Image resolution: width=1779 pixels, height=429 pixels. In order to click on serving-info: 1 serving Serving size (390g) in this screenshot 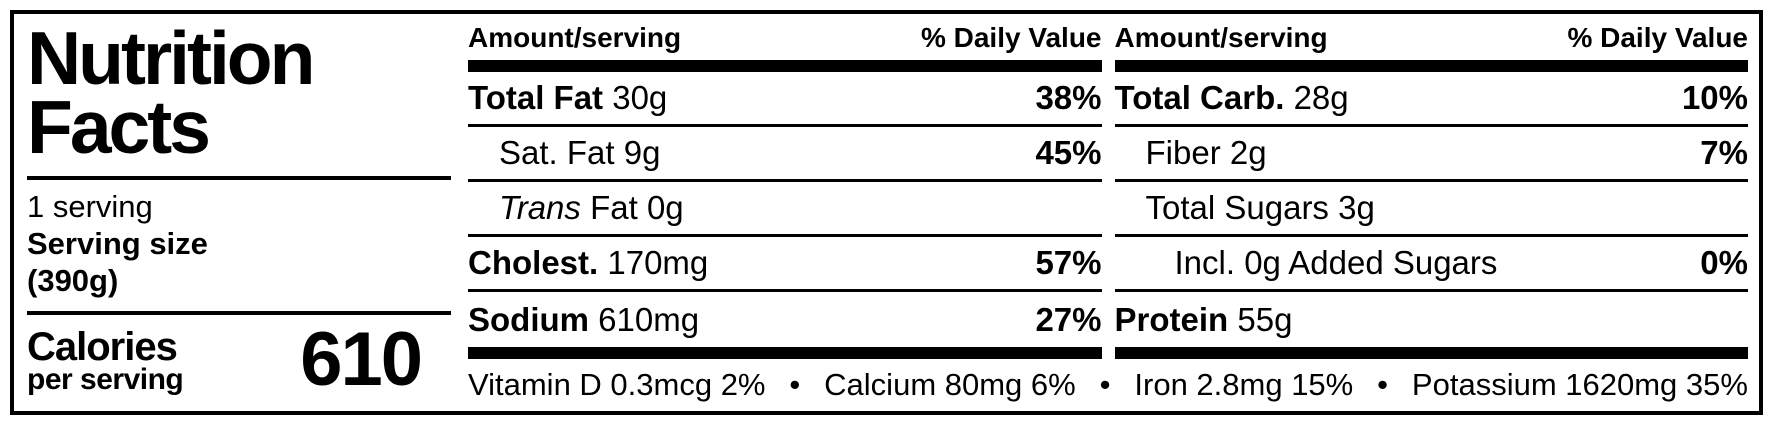, I will do `click(239, 243)`.